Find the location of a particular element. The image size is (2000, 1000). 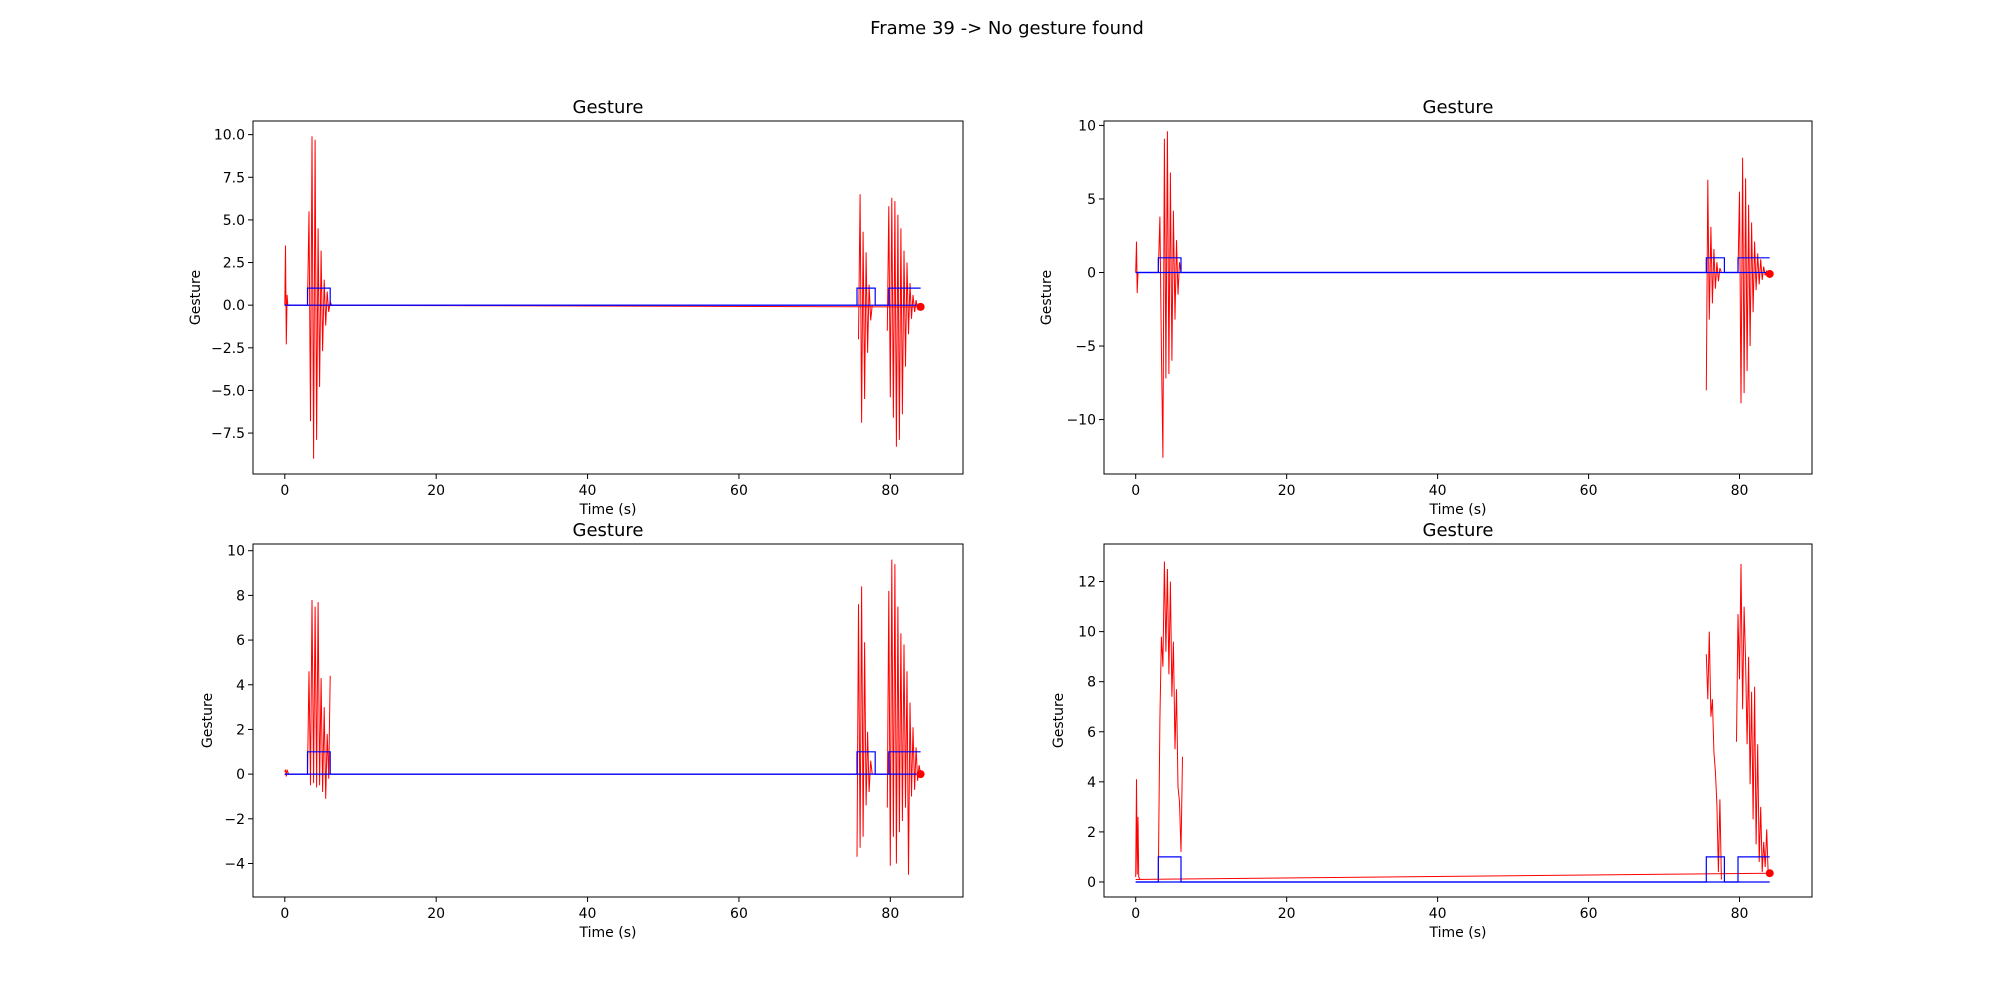

y-tick-label: 0.0 is located at coordinates (234, 306).